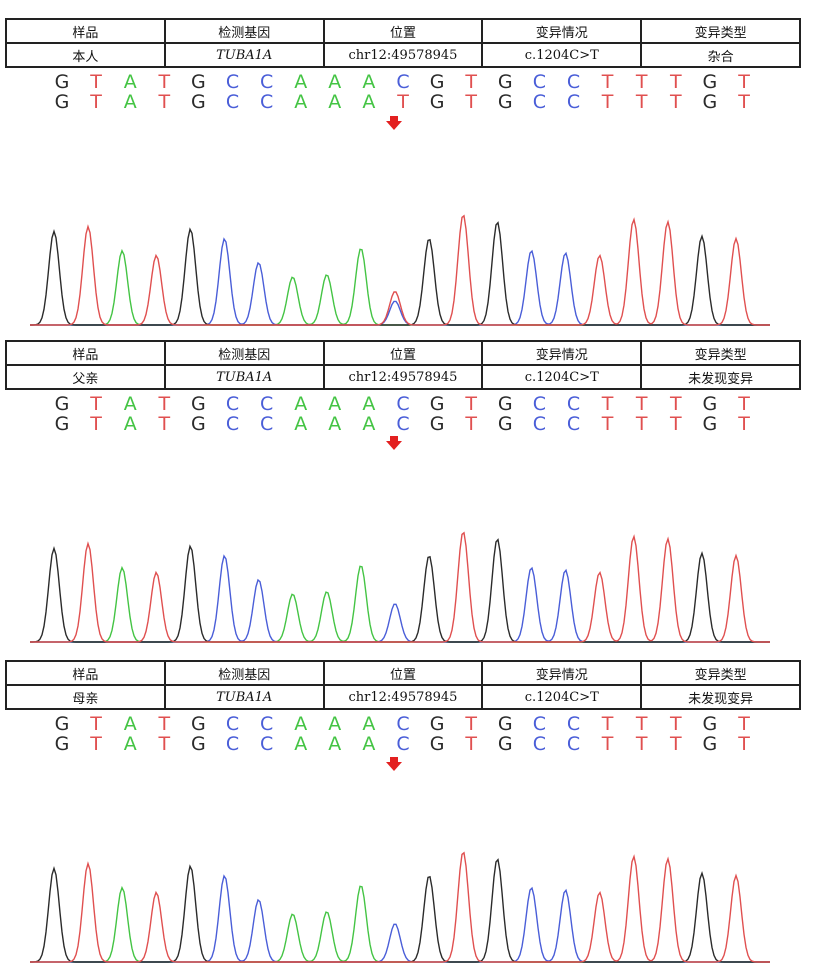 The image size is (813, 980). I want to click on trace-C, so click(400, 281).